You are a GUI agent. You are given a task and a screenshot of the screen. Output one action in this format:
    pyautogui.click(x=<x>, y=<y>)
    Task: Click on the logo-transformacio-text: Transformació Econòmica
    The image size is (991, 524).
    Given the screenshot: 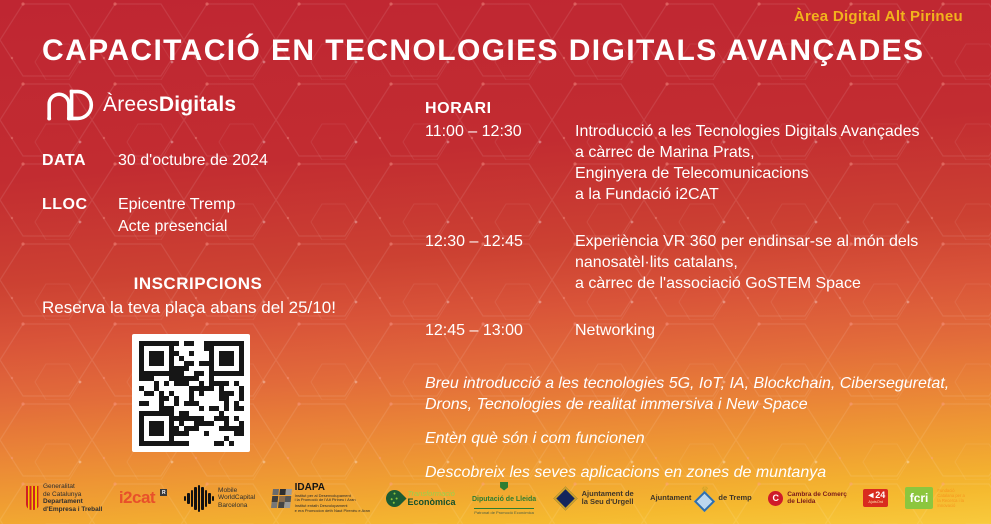 What is the action you would take?
    pyautogui.click(x=431, y=497)
    